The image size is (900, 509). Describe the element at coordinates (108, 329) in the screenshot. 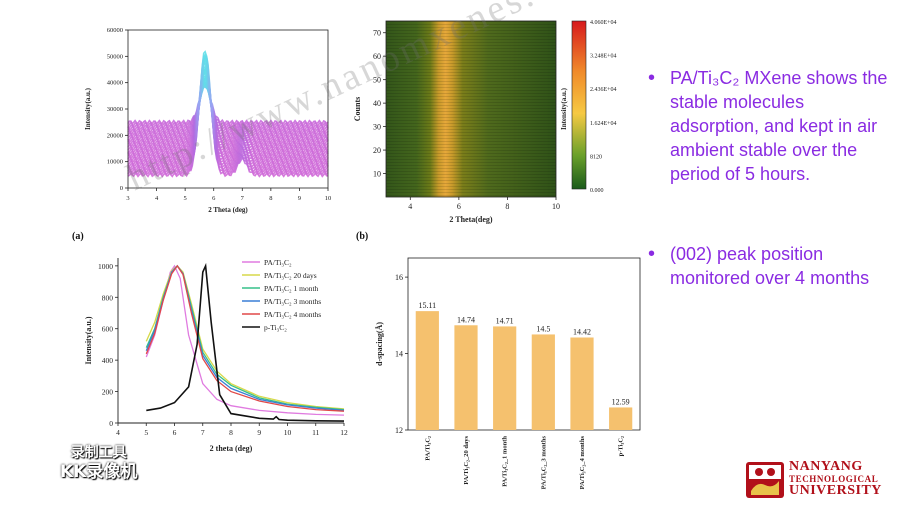

I see `xrd-ytick-label: 600` at that location.